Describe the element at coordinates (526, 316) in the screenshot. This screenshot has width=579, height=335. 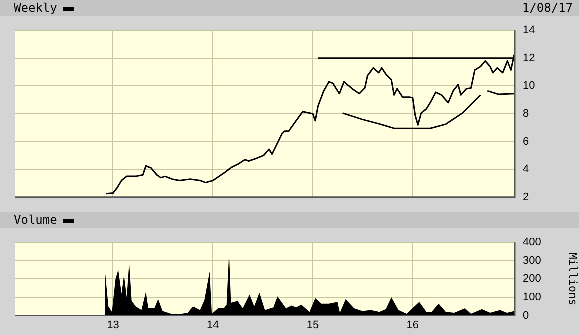
I see `y-tick-label: 0` at that location.